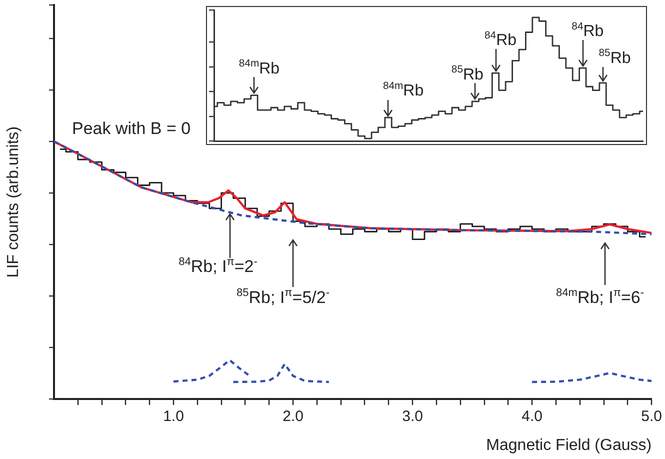 The width and height of the screenshot is (665, 459). I want to click on x-tick-label: 4.0, so click(532, 417).